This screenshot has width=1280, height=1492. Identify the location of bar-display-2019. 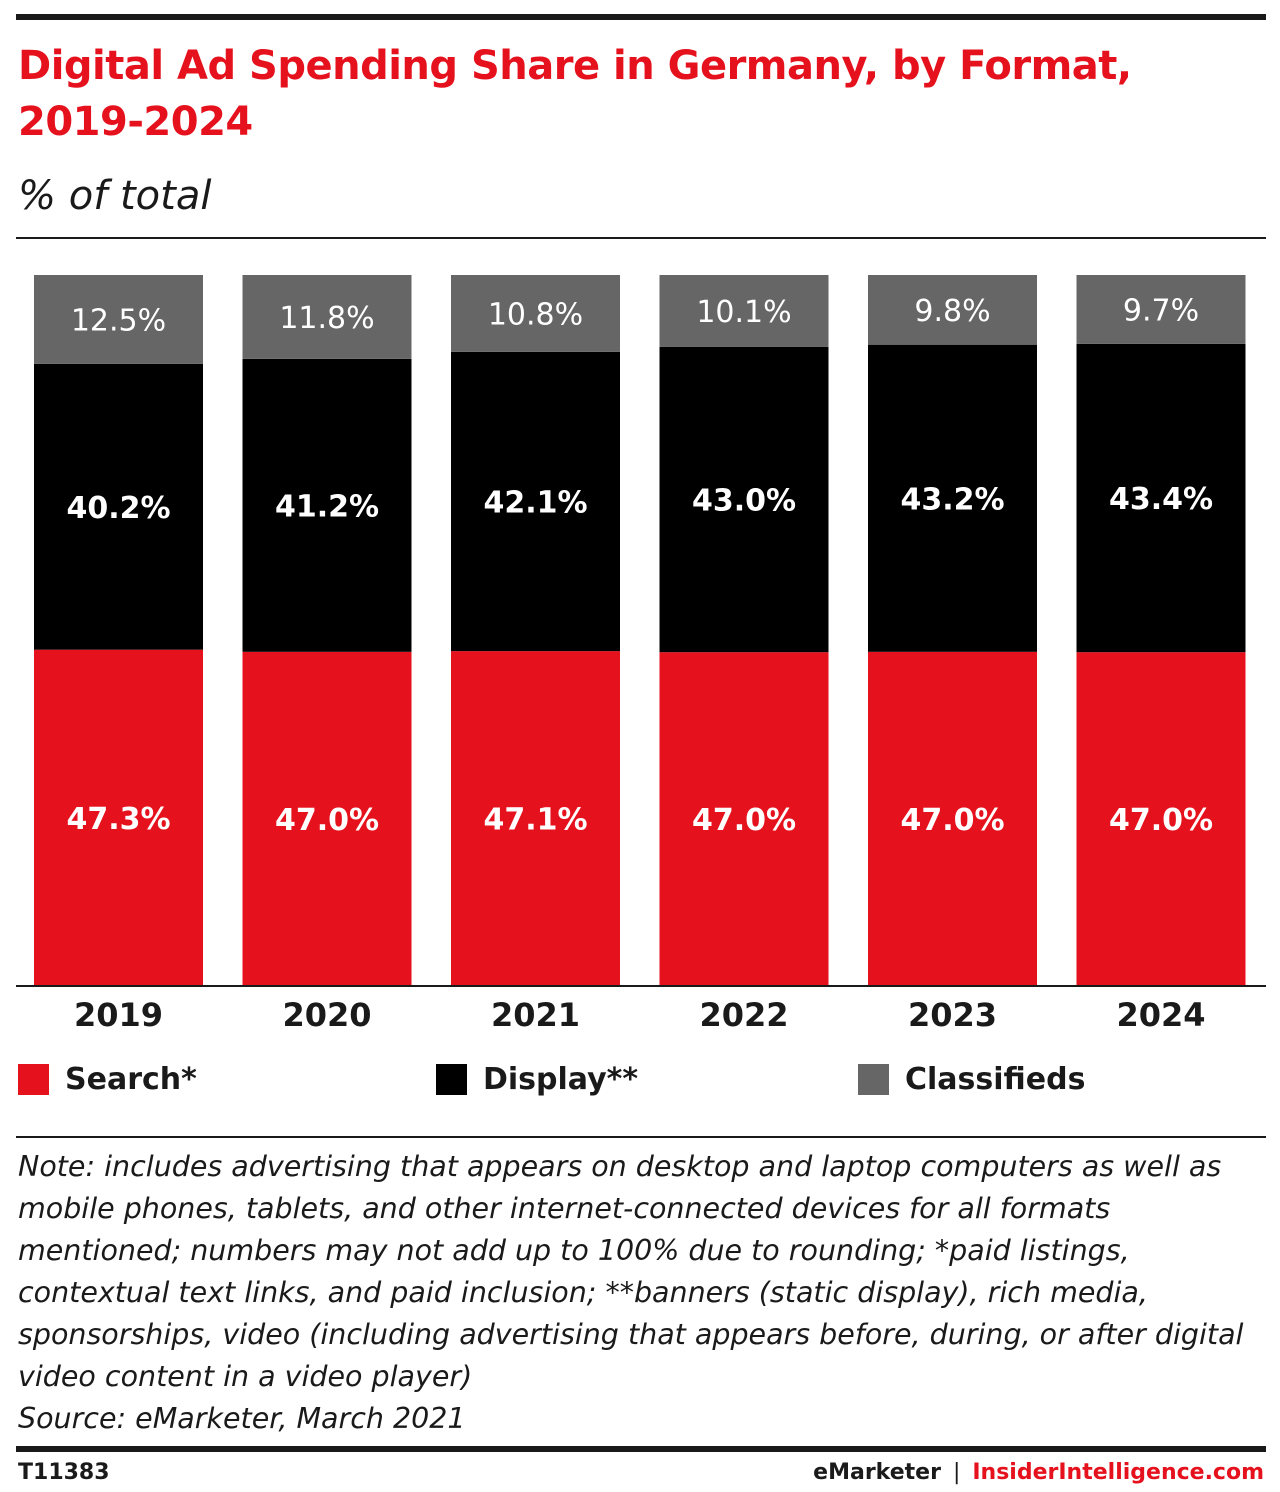
(118, 506).